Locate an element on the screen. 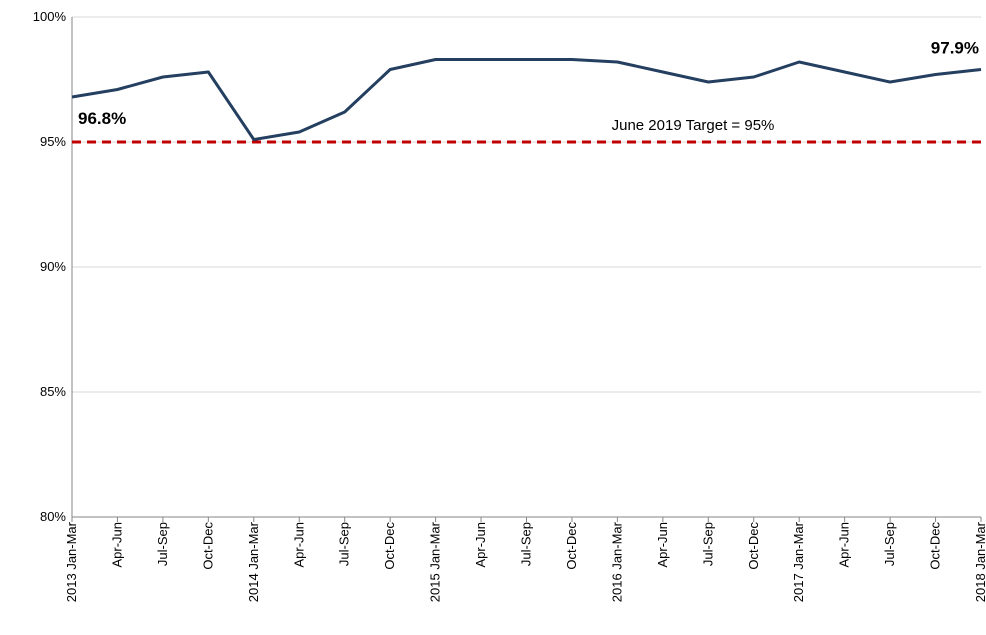 This screenshot has height=635, width=986. x-tick-label: 2018 Jan-Mar is located at coordinates (979, 561).